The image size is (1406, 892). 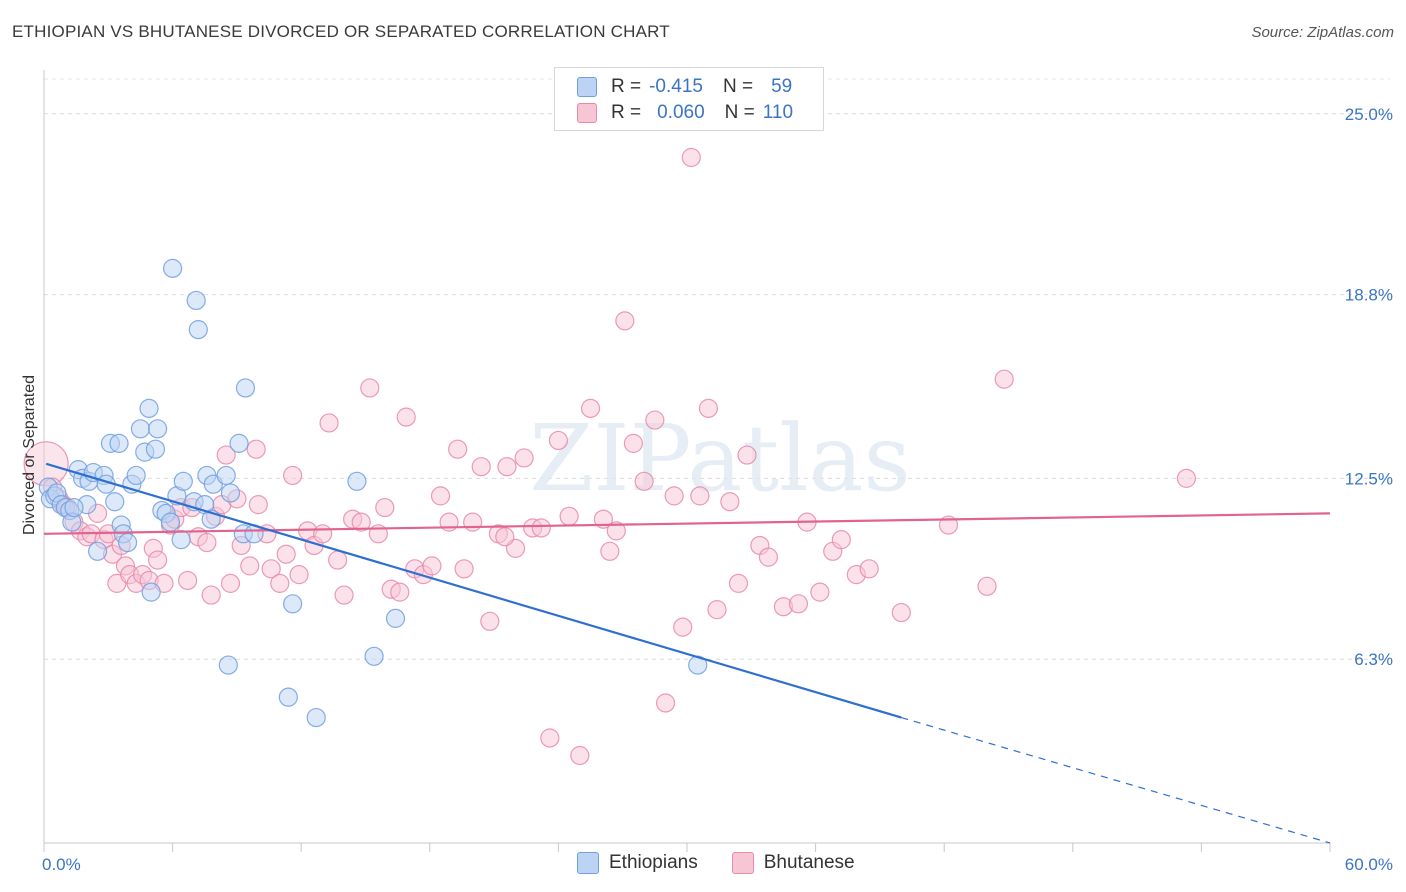 I want to click on watermark: ZIPatlas, so click(x=719, y=458).